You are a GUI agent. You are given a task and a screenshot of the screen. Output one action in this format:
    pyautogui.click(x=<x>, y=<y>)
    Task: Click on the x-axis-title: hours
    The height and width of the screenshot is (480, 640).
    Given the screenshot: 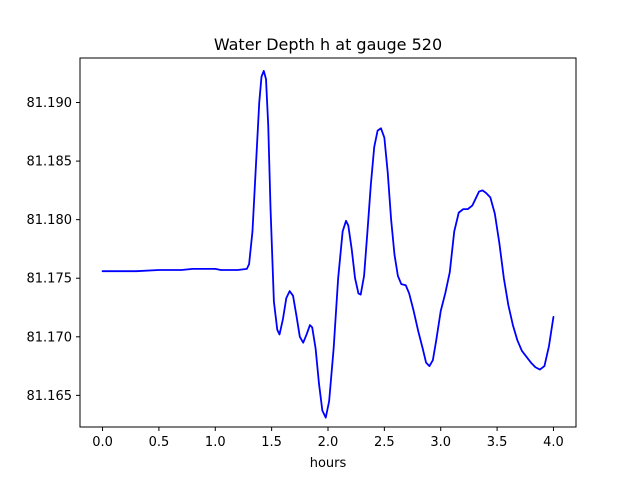 What is the action you would take?
    pyautogui.click(x=328, y=463)
    